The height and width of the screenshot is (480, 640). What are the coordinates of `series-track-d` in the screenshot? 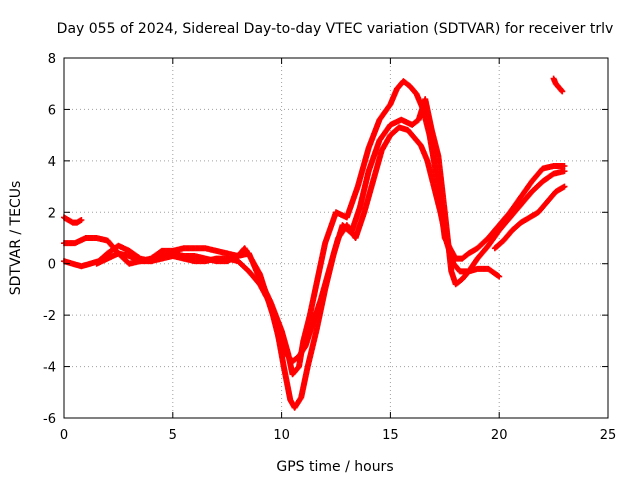 It's located at (529, 217).